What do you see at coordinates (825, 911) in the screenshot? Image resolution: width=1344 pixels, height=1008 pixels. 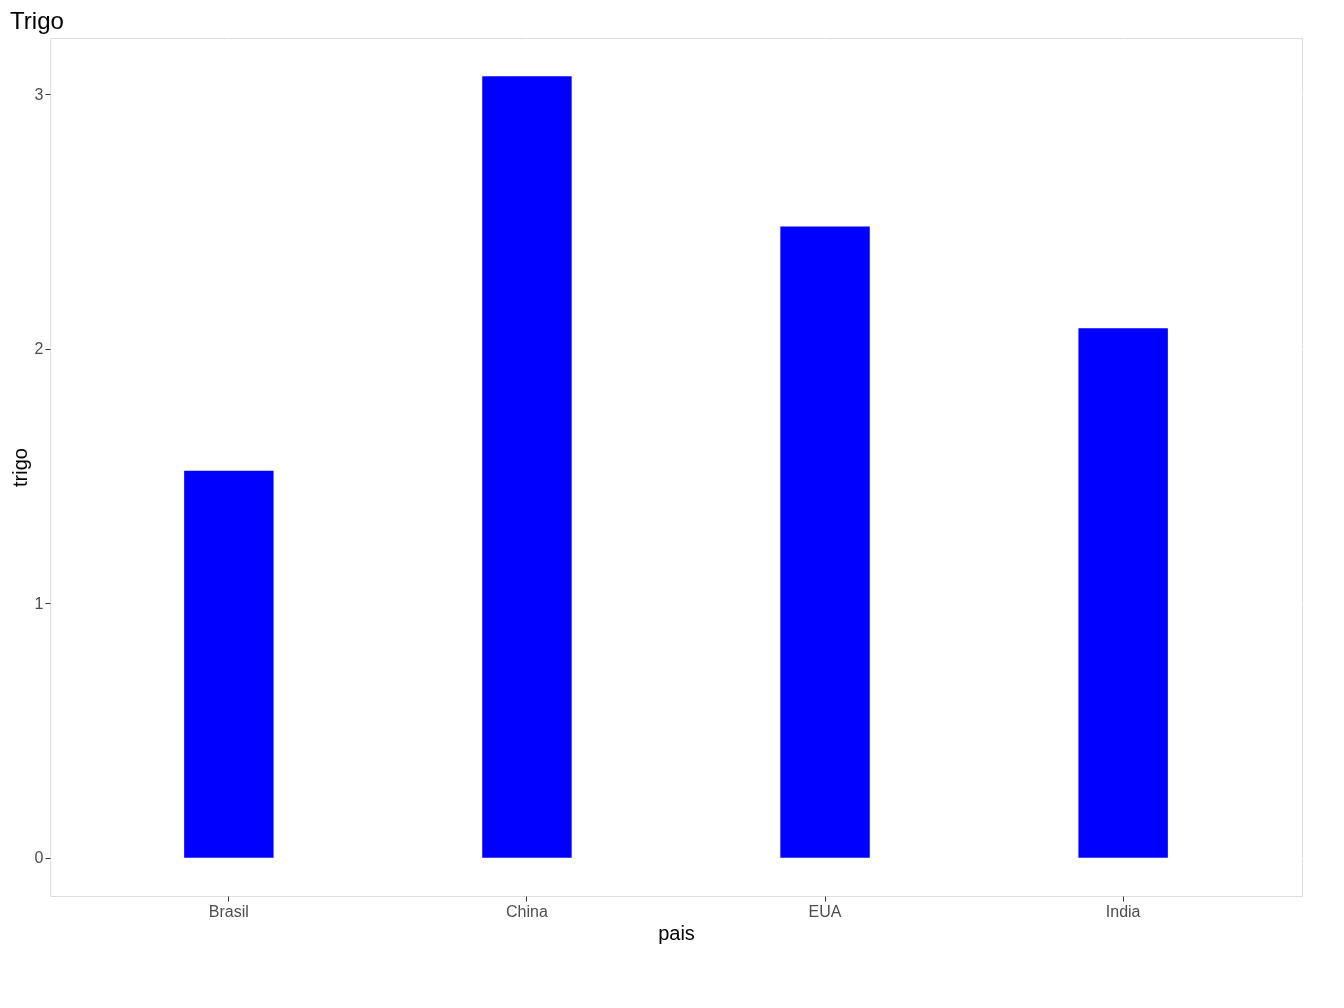 I see `x-tick-label: EUA` at bounding box center [825, 911].